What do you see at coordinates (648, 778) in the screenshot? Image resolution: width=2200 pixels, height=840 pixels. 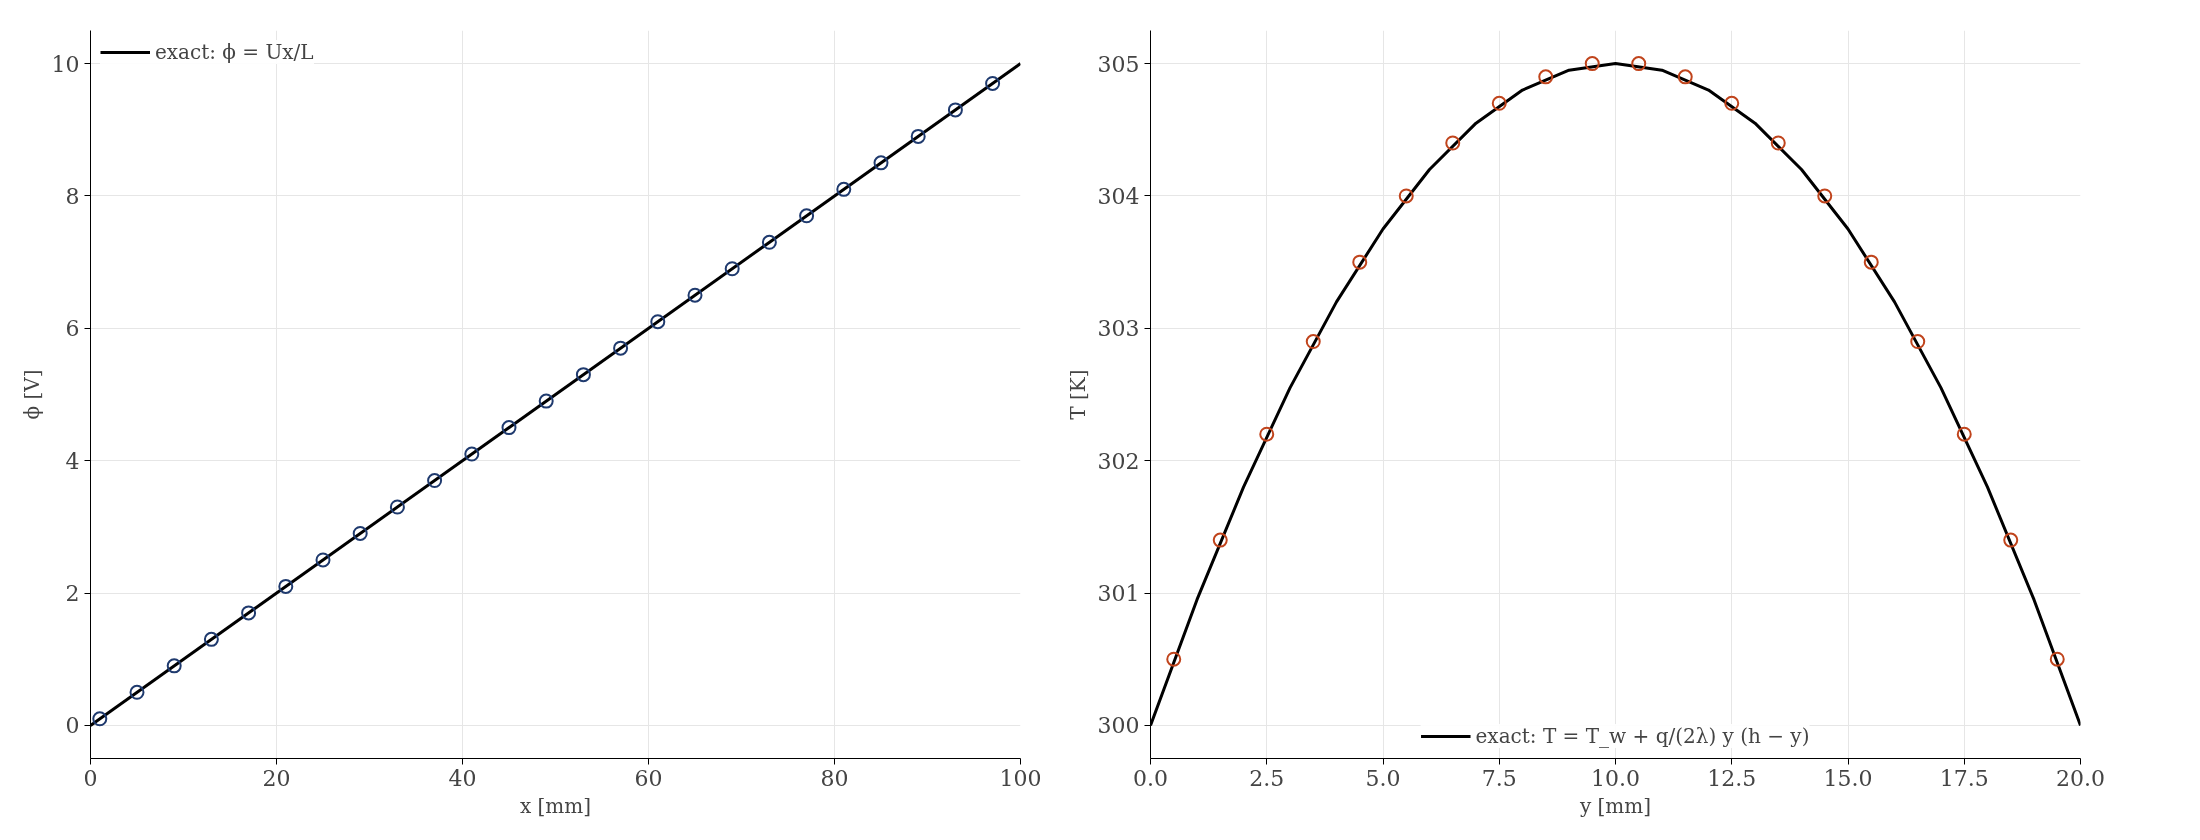 I see `x-tick-label: 60` at bounding box center [648, 778].